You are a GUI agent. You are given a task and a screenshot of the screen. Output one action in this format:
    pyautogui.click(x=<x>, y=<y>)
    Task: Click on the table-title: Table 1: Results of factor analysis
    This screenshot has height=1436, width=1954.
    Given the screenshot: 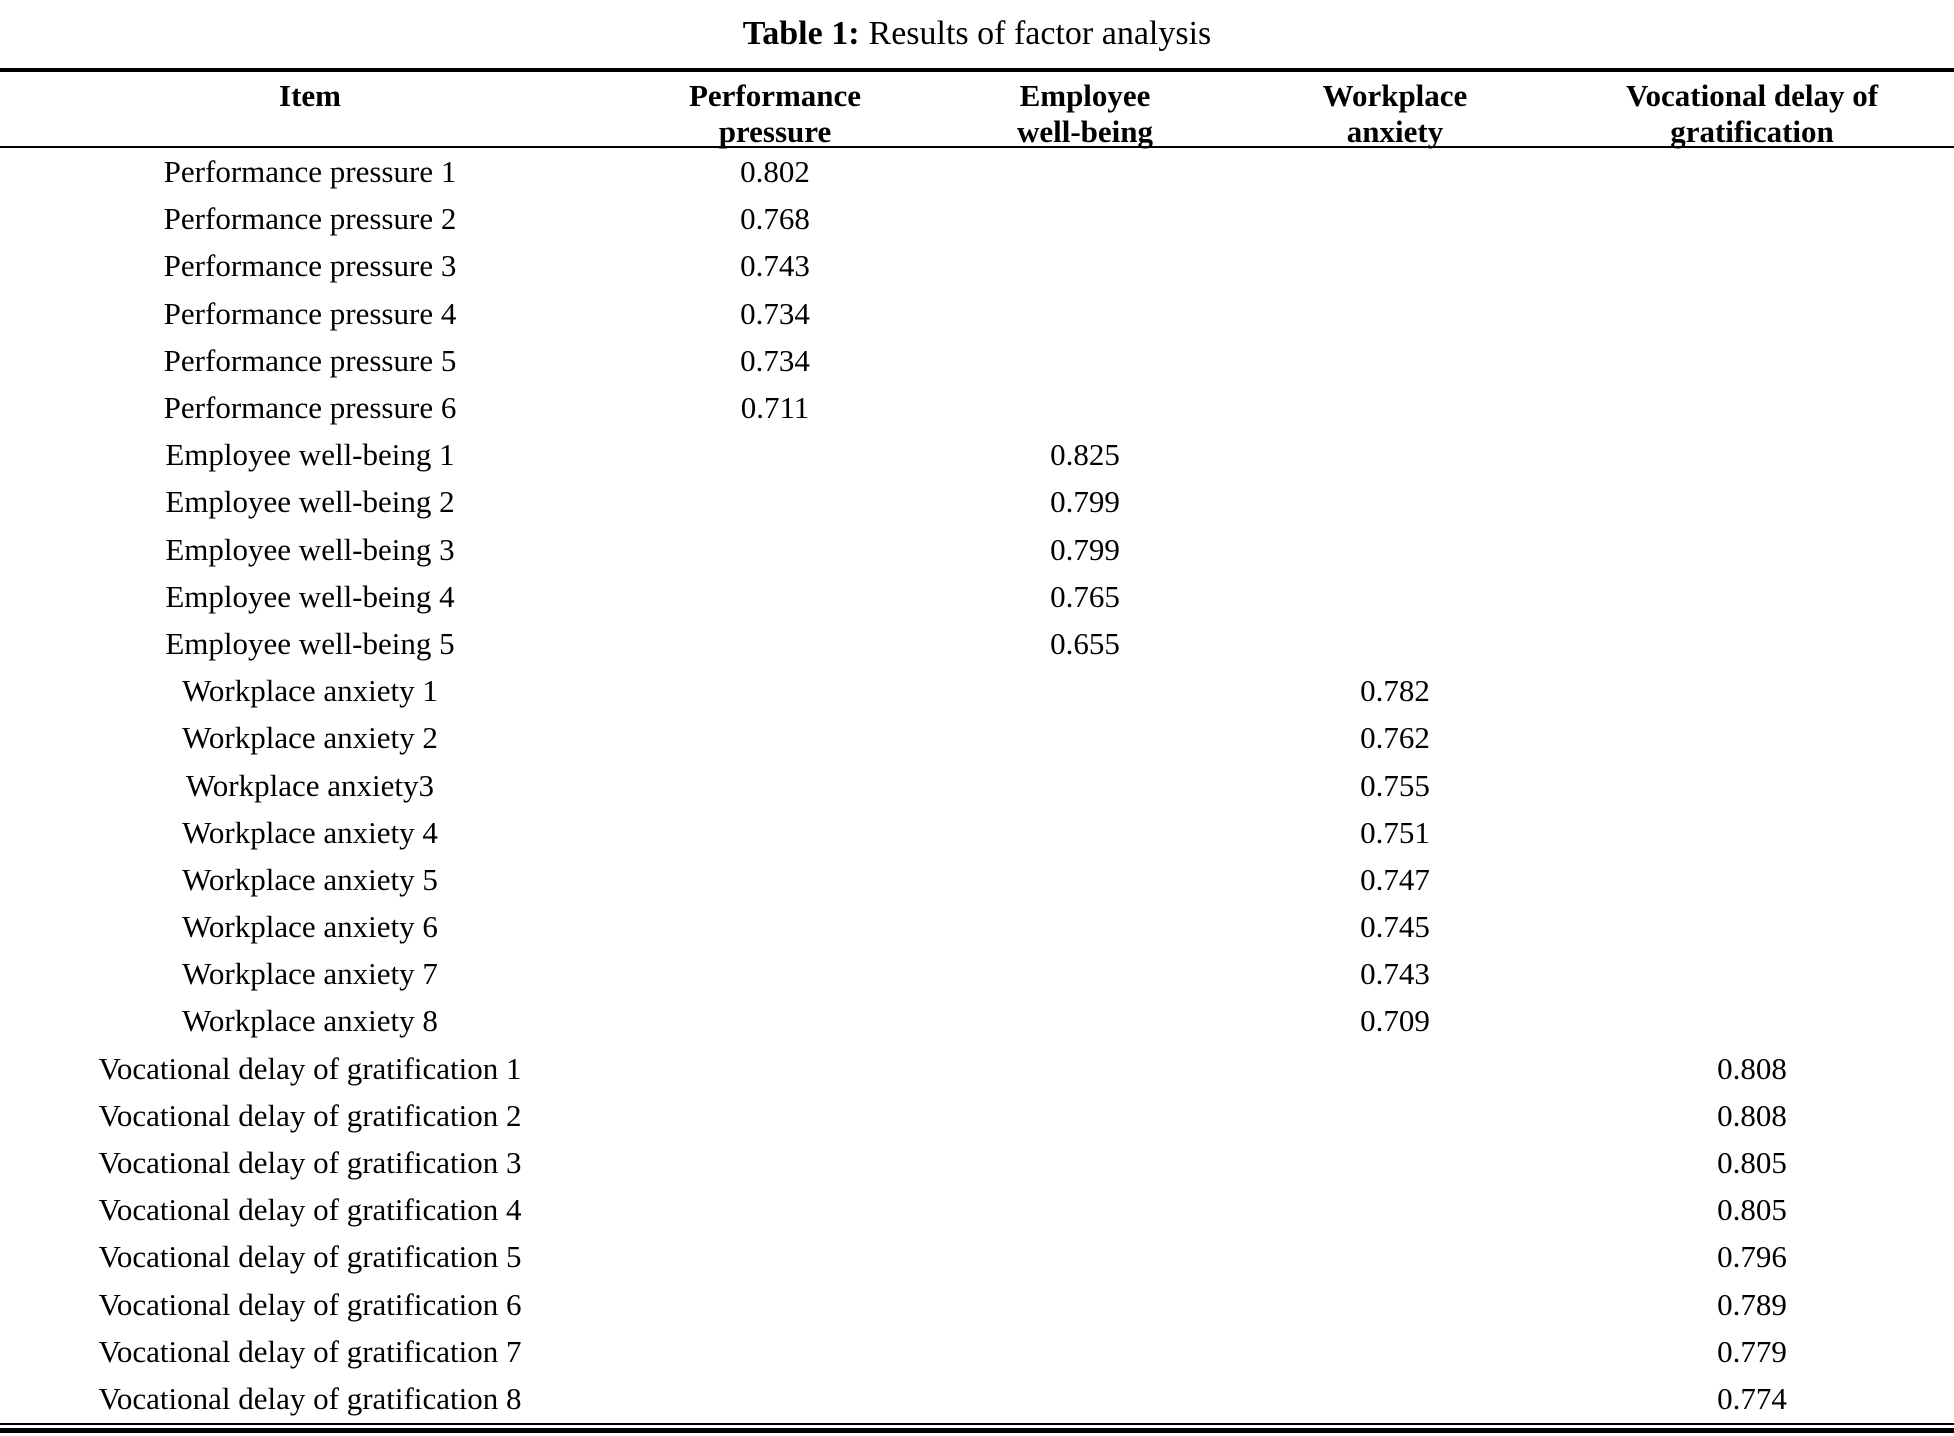 What is the action you would take?
    pyautogui.click(x=977, y=34)
    